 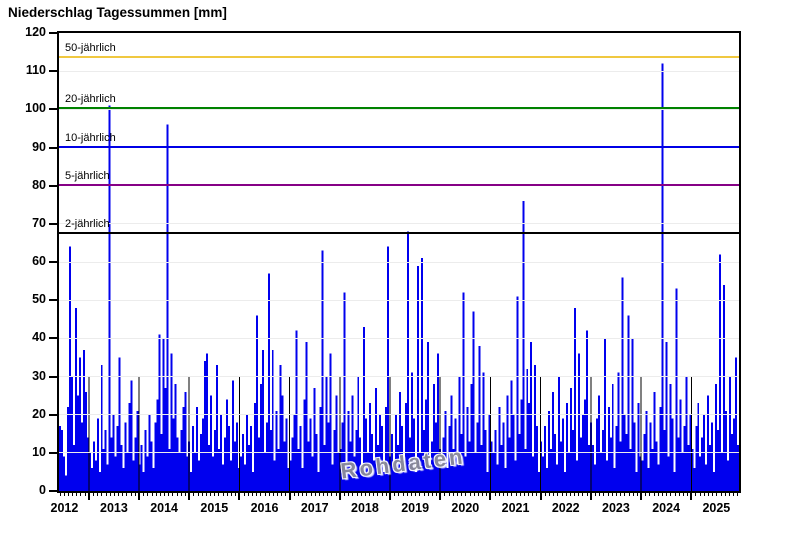 I want to click on y-tick-label: 30, so click(x=39, y=375).